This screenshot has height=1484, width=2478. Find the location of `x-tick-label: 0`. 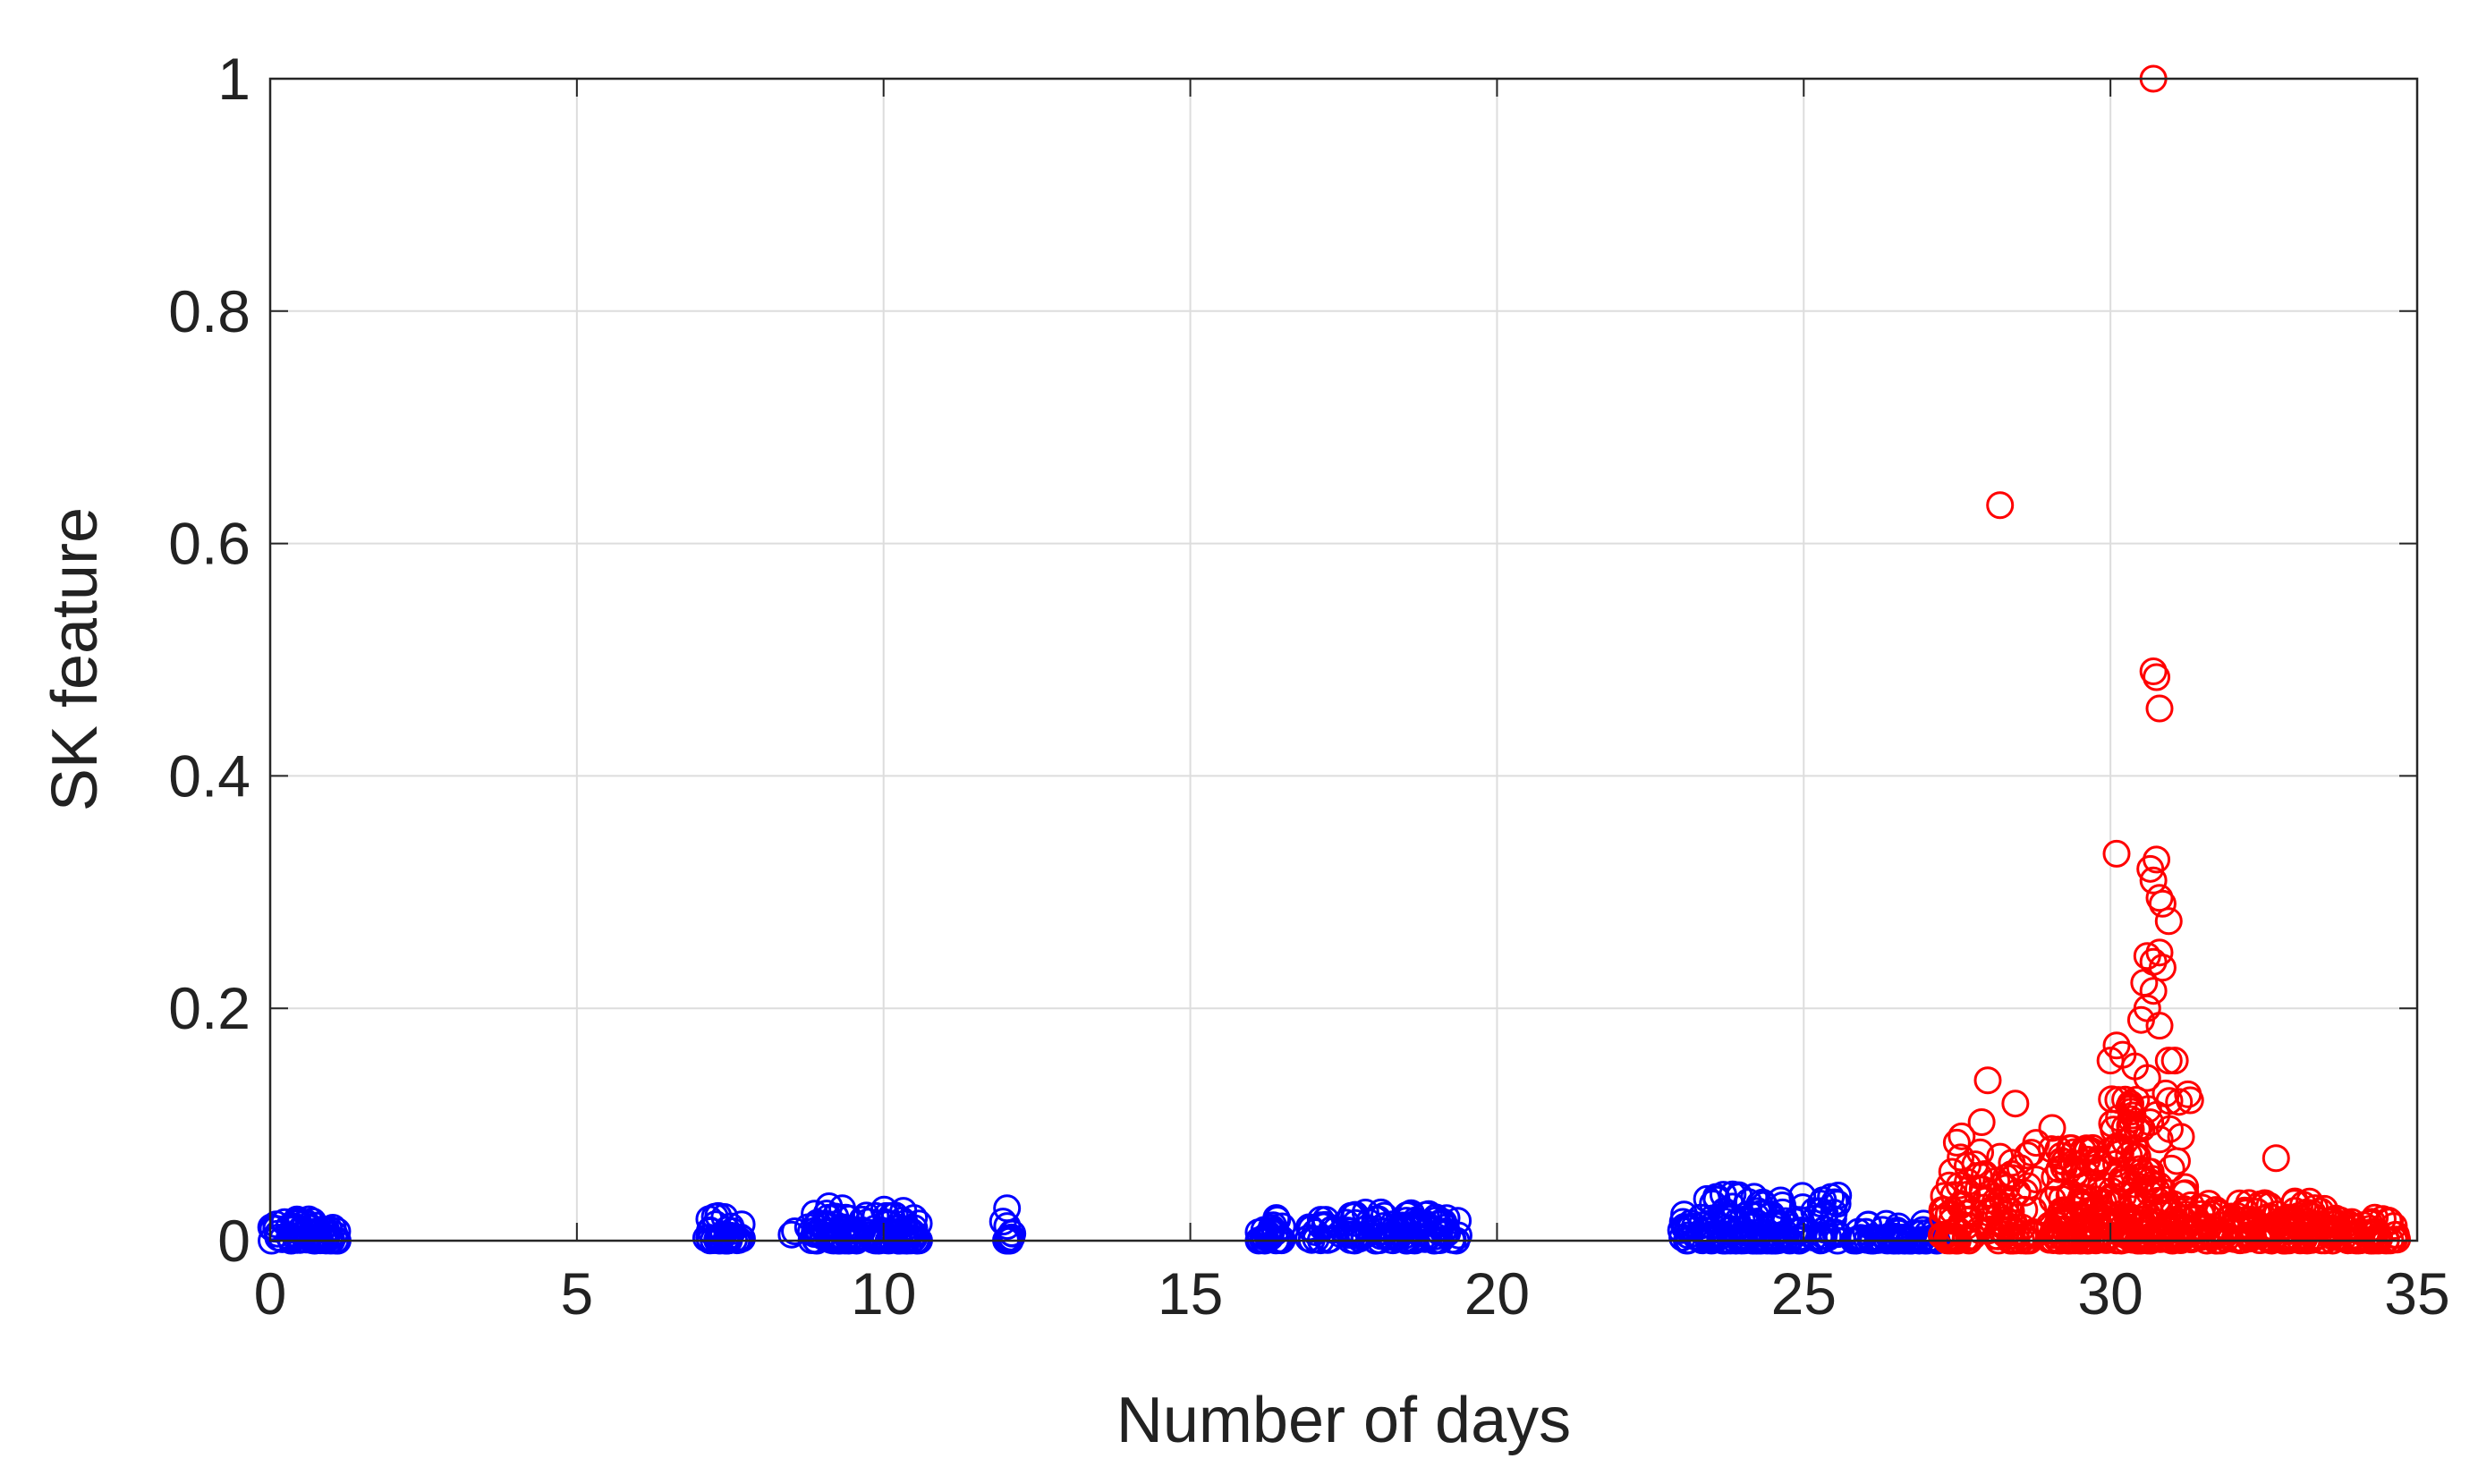

x-tick-label: 0 is located at coordinates (270, 1293).